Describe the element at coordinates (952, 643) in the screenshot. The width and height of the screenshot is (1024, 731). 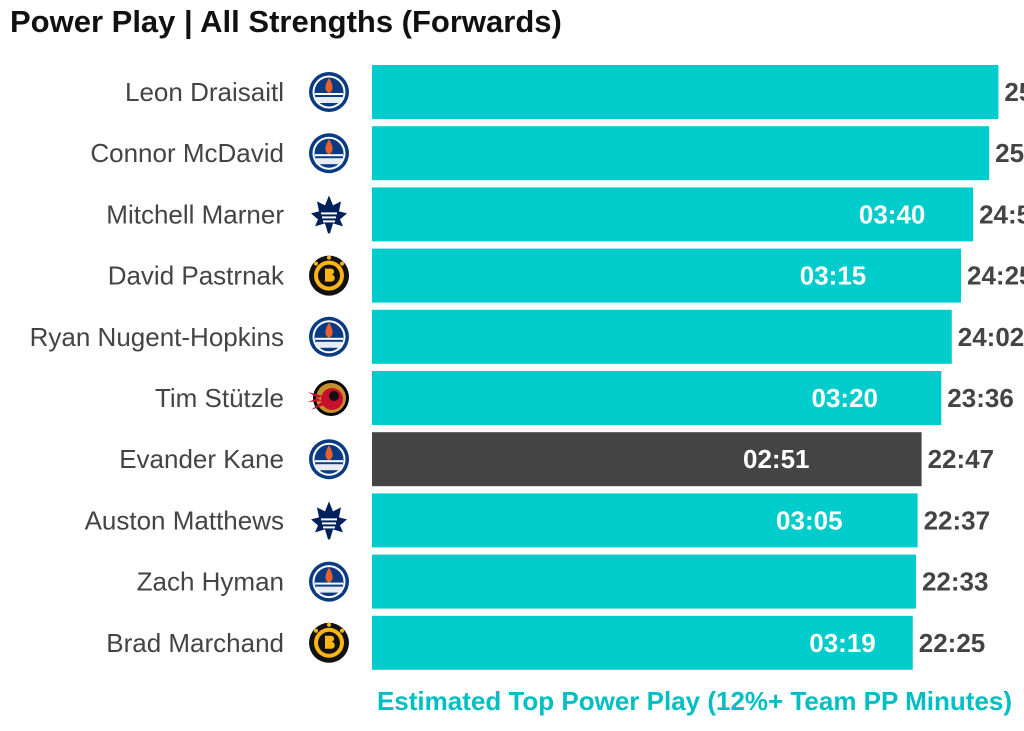
I see `total-time-label: 22:25` at that location.